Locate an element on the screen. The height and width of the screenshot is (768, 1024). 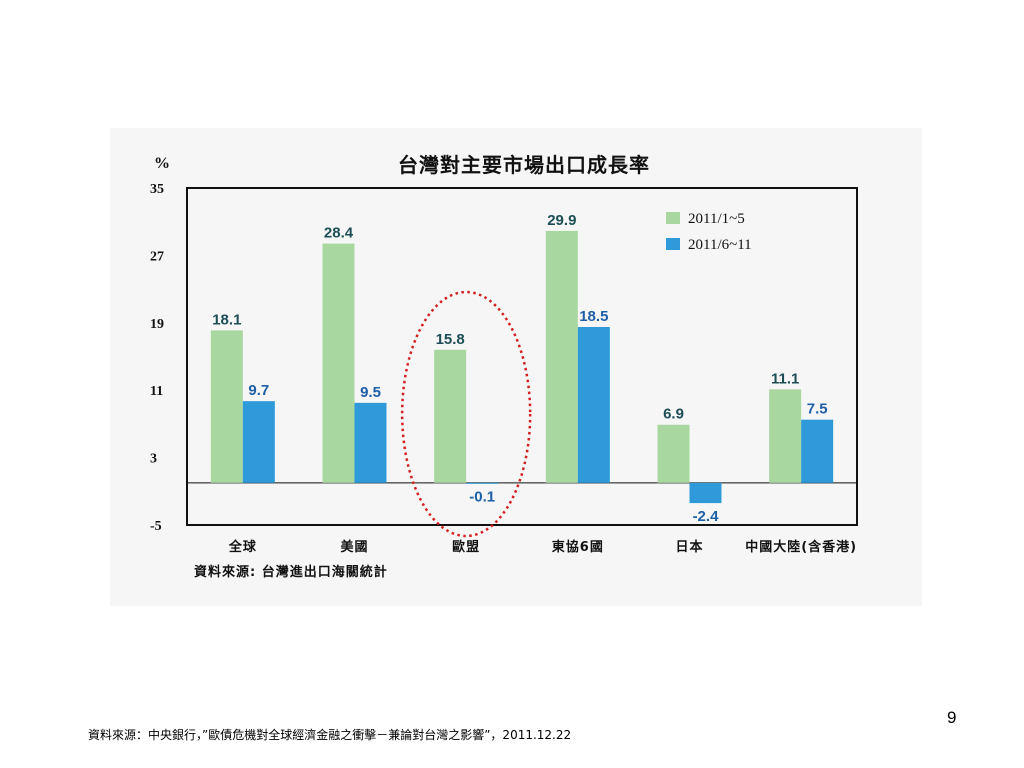
y-tick-label-0: -5 is located at coordinates (156, 526).